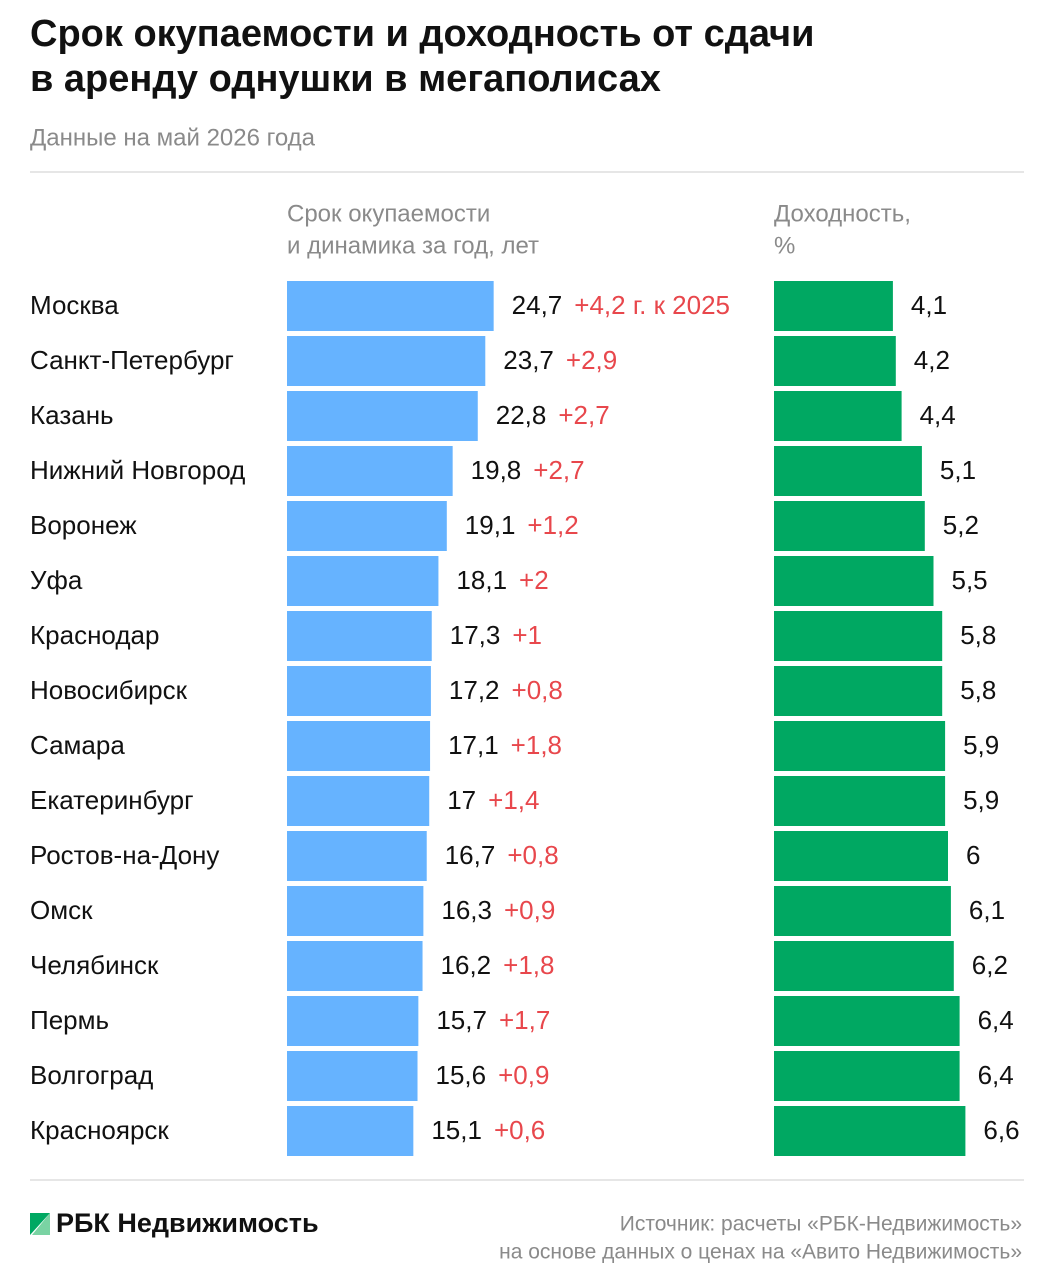 The height and width of the screenshot is (1280, 1048). I want to click on category-label: Екатеринбург, so click(112, 800).